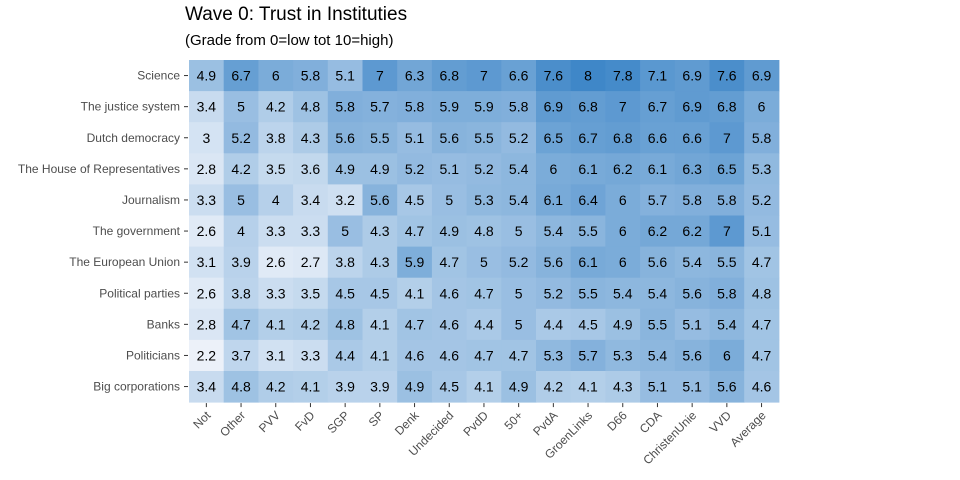 This screenshot has width=960, height=480. Describe the element at coordinates (124, 262) in the screenshot. I see `y-tick-label: The European Union` at that location.